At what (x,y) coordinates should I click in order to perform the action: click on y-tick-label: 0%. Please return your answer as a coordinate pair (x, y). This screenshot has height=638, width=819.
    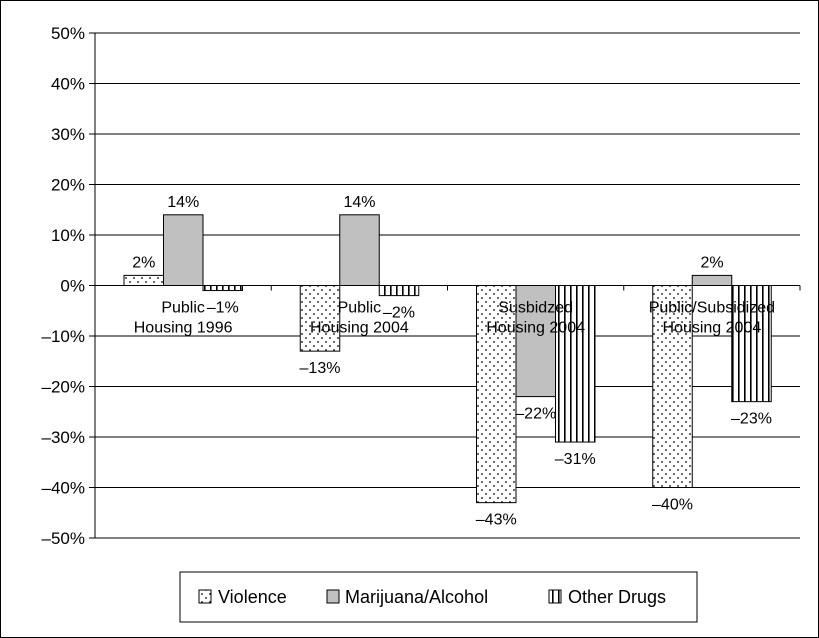
    Looking at the image, I should click on (72, 286).